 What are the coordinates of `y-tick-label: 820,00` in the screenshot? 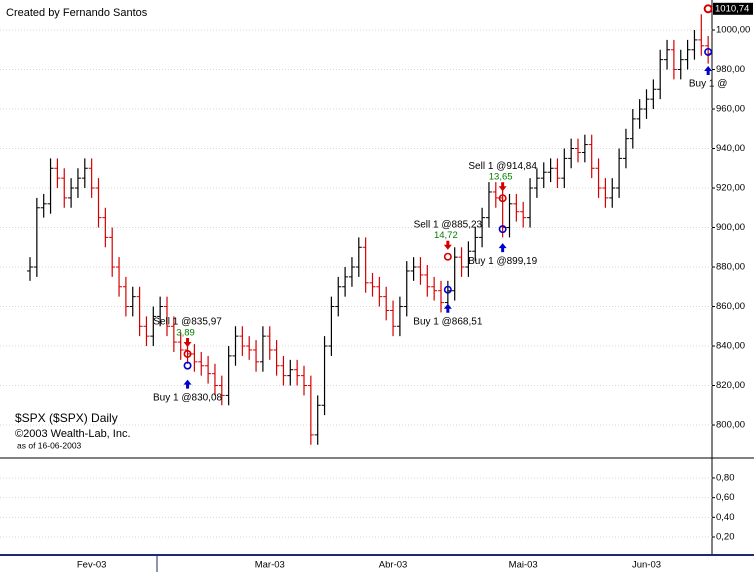 It's located at (730, 385).